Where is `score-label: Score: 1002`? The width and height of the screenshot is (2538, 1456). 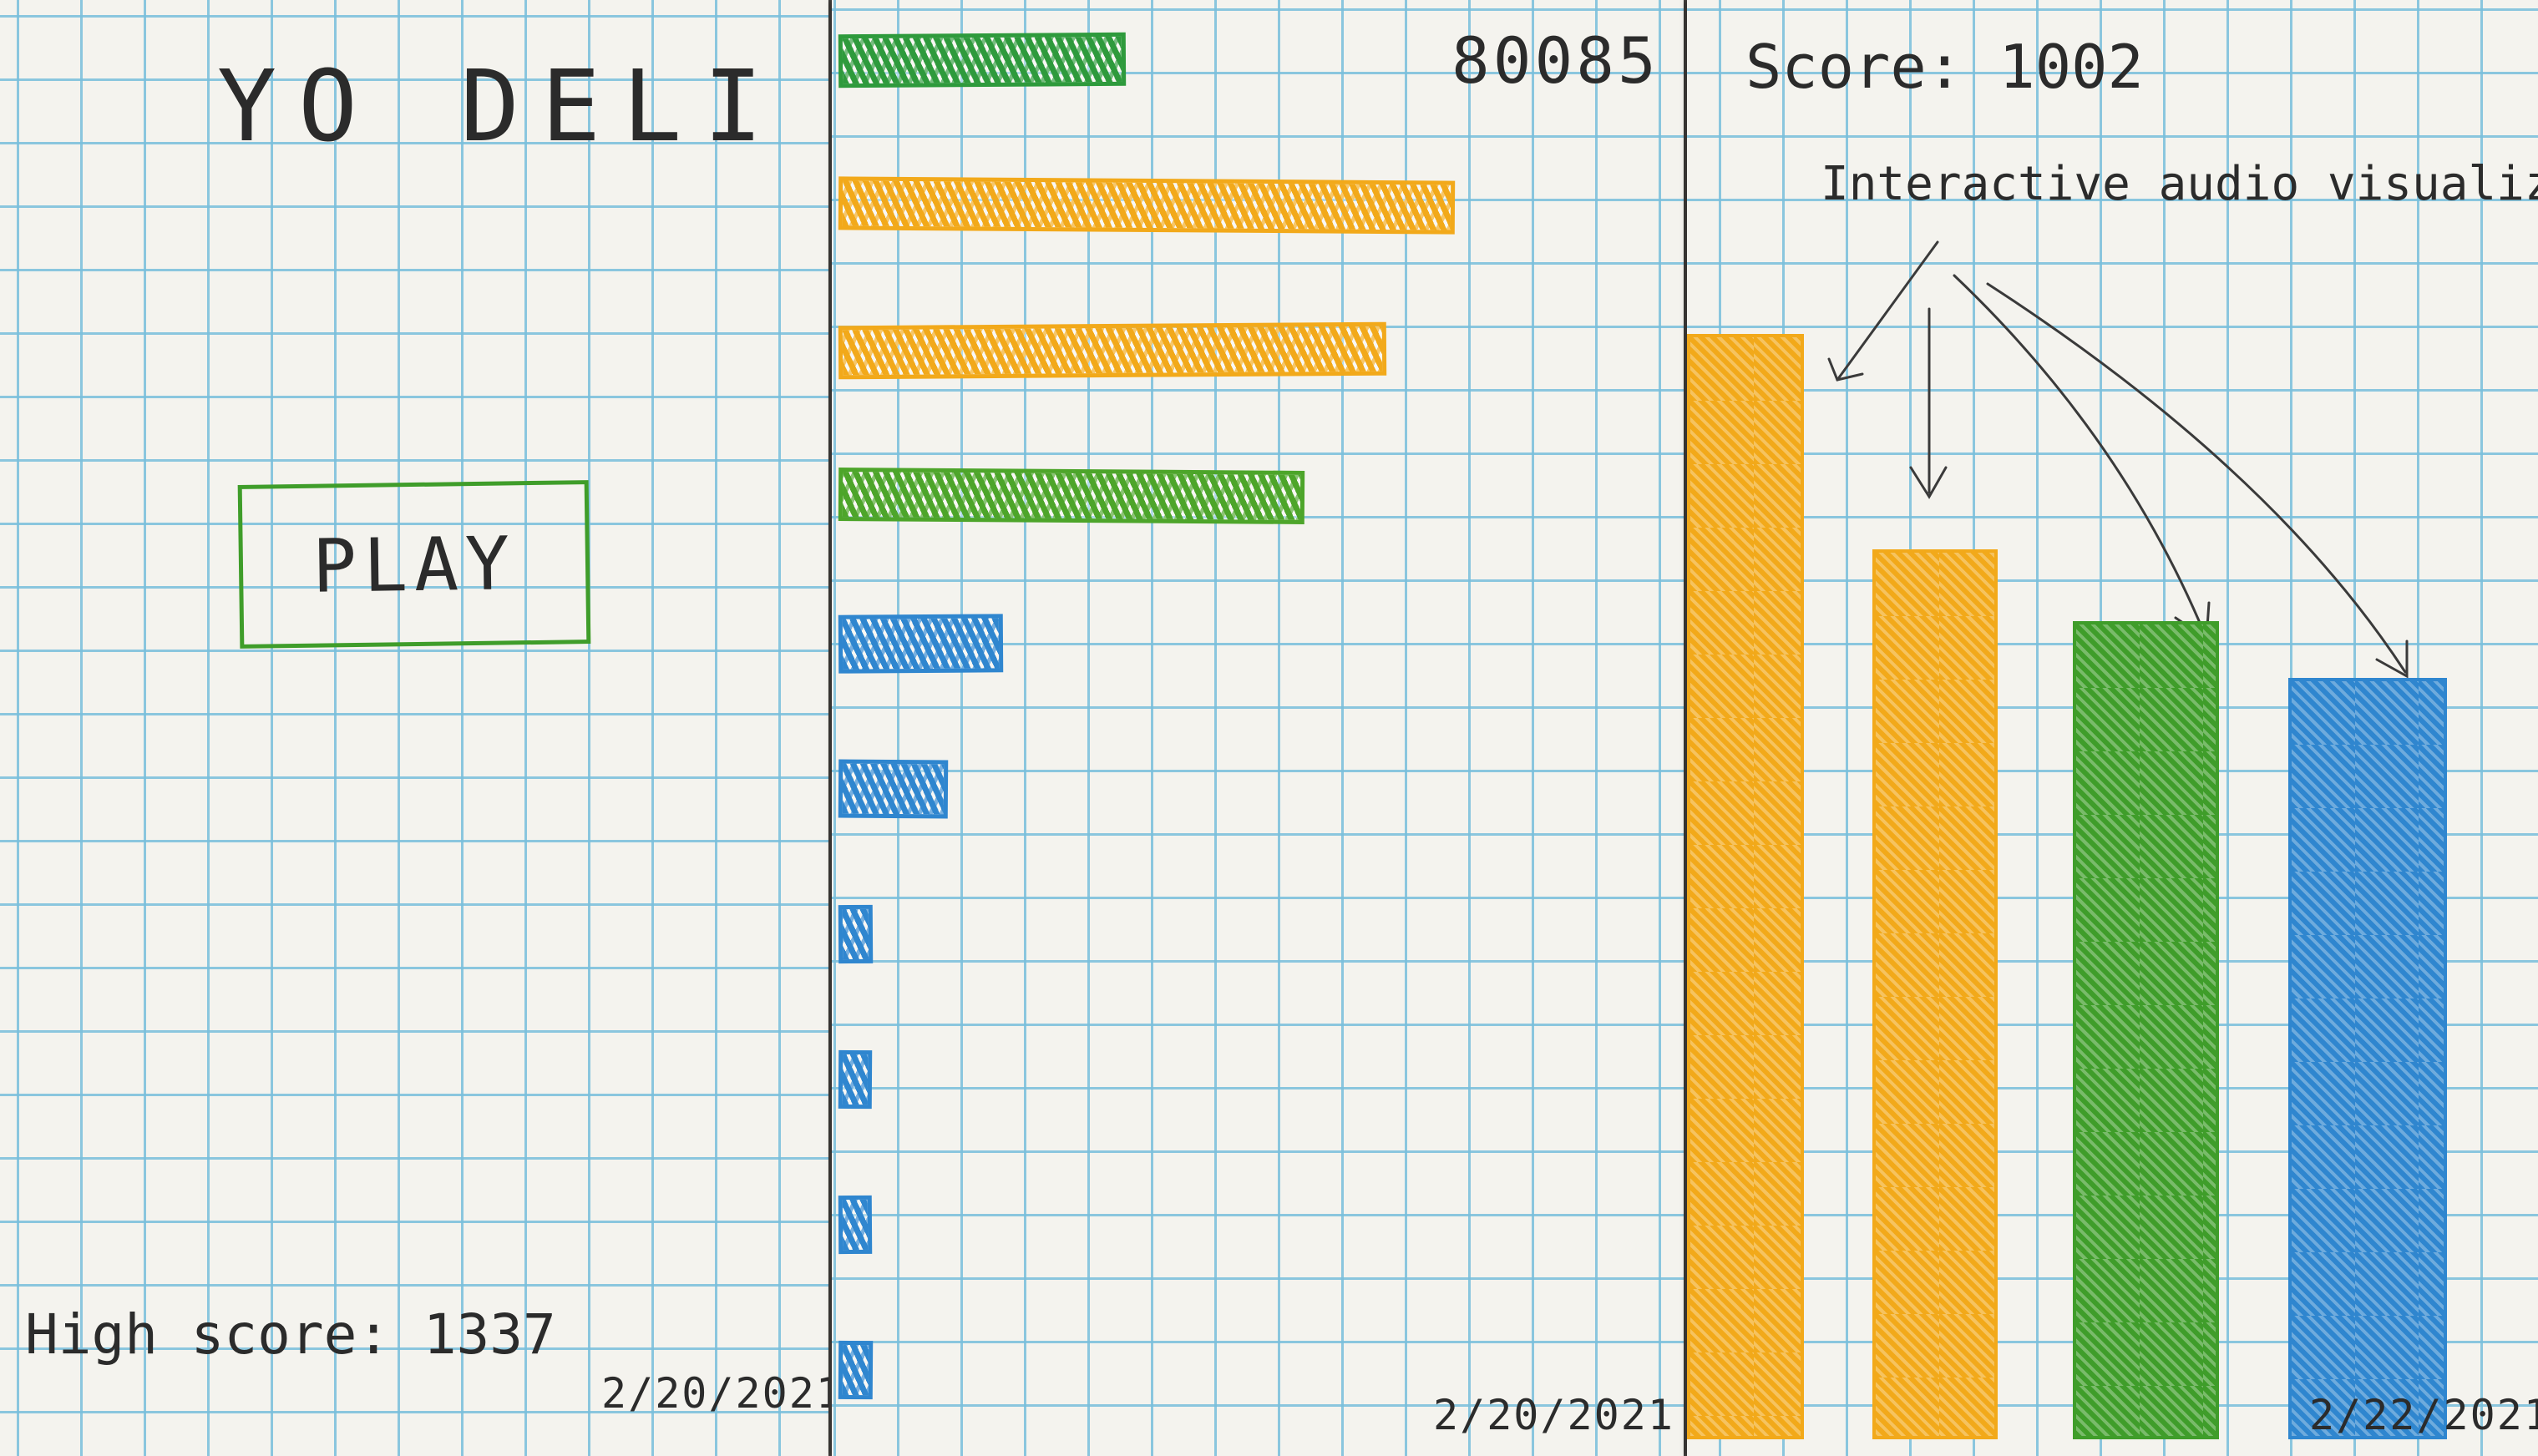 score-label: Score: 1002 is located at coordinates (1944, 67).